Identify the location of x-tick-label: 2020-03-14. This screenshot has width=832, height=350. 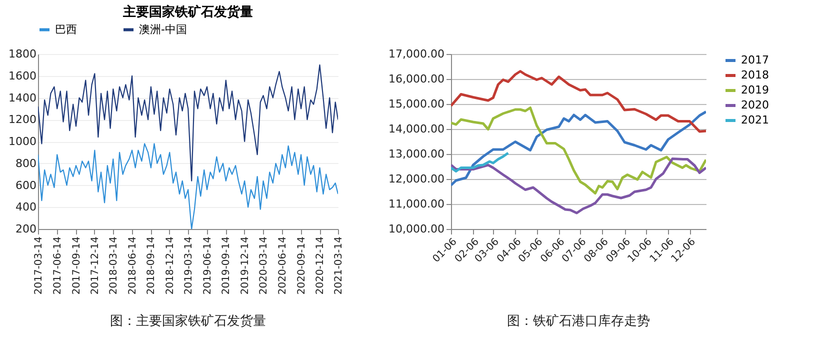
(264, 265).